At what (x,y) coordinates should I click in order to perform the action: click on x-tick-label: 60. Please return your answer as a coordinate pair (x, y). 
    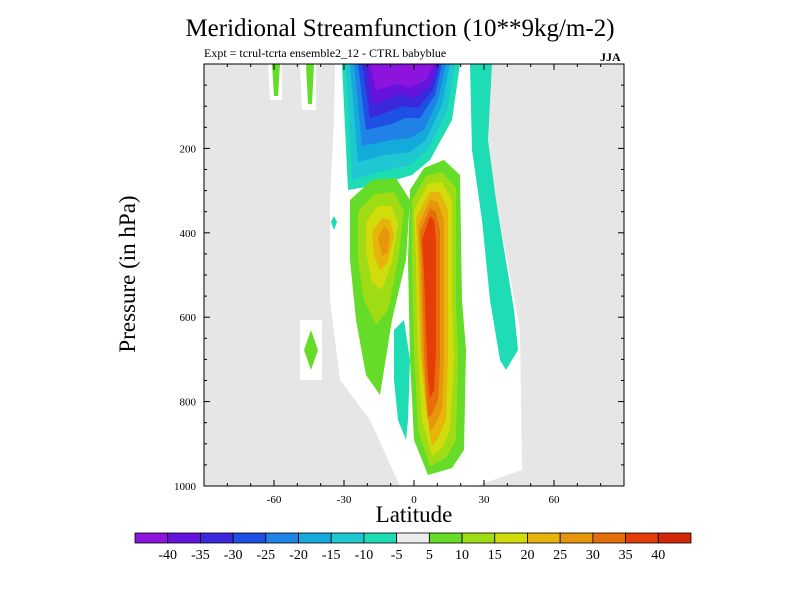
    Looking at the image, I should click on (555, 500).